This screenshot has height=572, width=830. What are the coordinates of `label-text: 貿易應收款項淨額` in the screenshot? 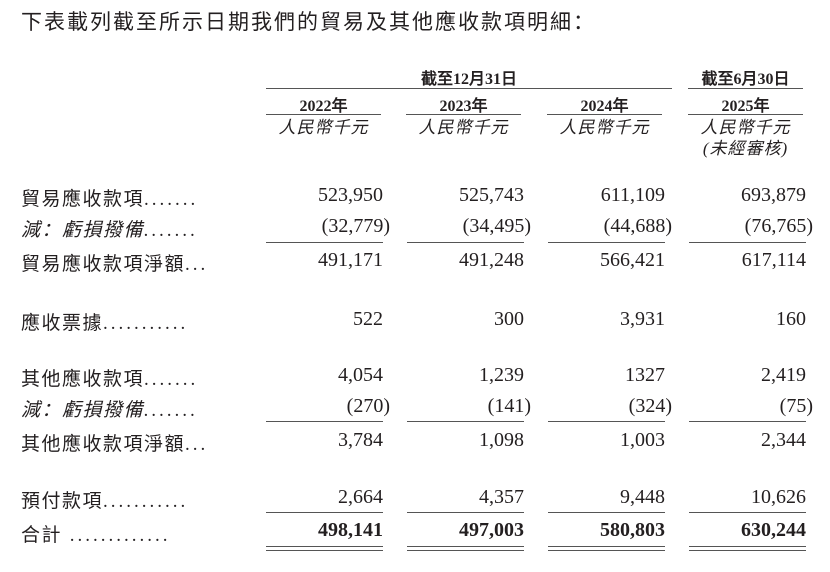 It's located at (103, 264).